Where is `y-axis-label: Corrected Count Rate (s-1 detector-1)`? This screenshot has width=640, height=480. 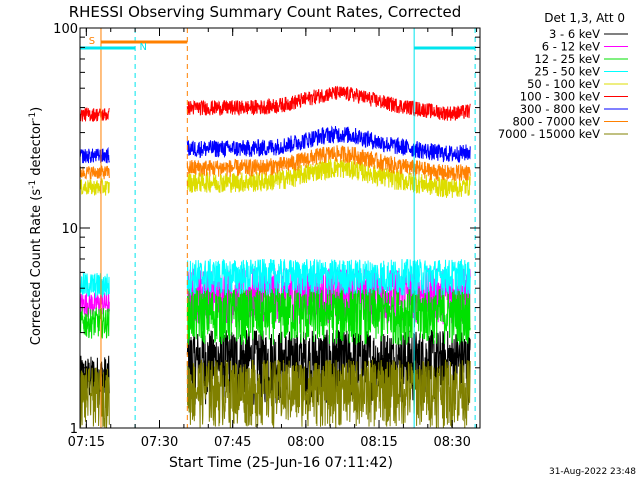 y-axis-label: Corrected Count Rate (s-1 detector-1) is located at coordinates (36, 226).